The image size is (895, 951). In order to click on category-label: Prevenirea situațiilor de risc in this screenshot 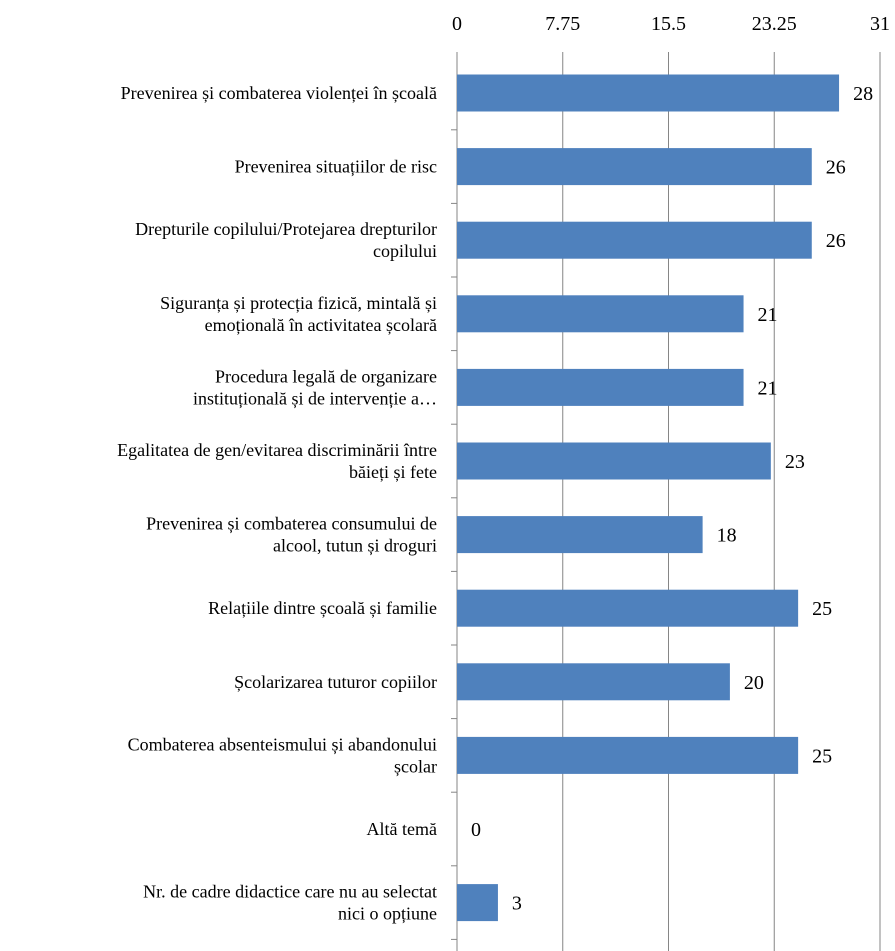, I will do `click(336, 167)`.